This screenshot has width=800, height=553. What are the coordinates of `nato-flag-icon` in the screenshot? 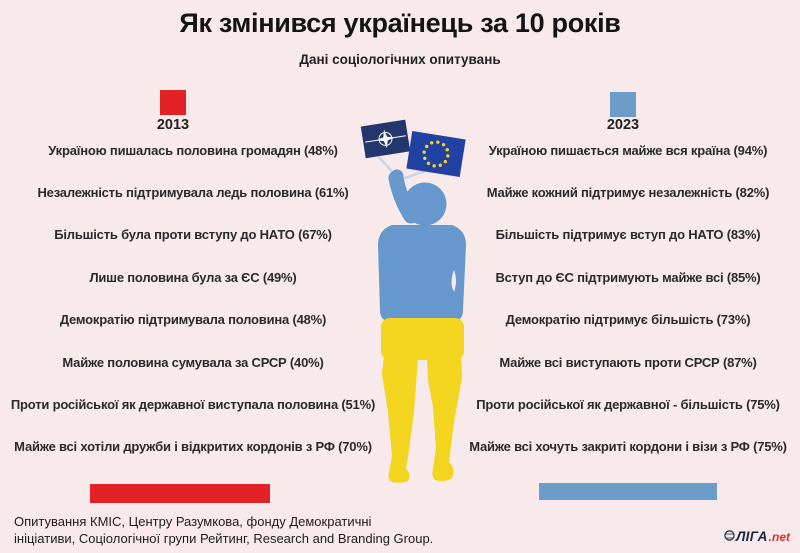 It's located at (385, 139).